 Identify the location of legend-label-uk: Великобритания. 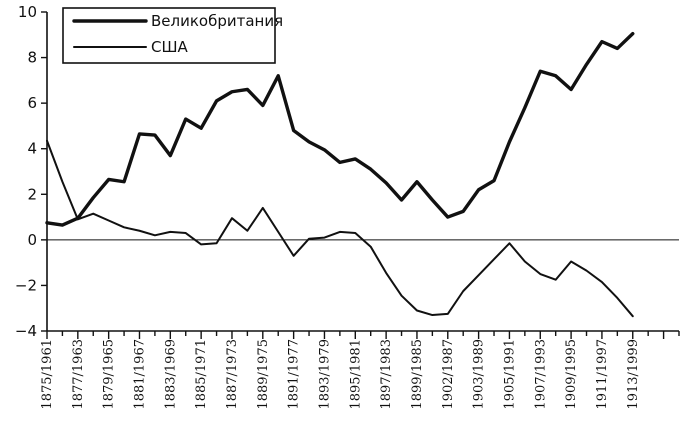
(217, 21).